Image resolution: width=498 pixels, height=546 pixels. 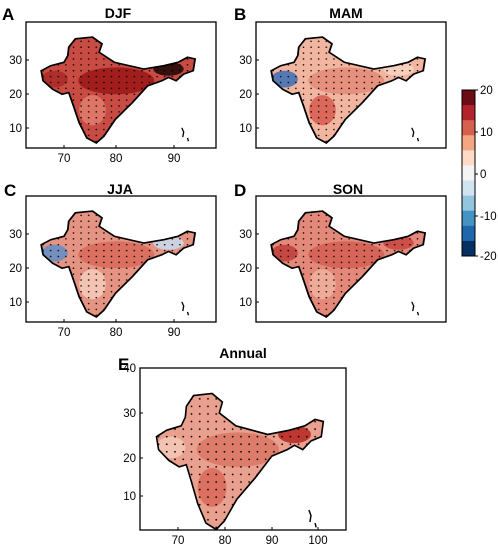 I want to click on panel-title: SON, so click(x=348, y=189).